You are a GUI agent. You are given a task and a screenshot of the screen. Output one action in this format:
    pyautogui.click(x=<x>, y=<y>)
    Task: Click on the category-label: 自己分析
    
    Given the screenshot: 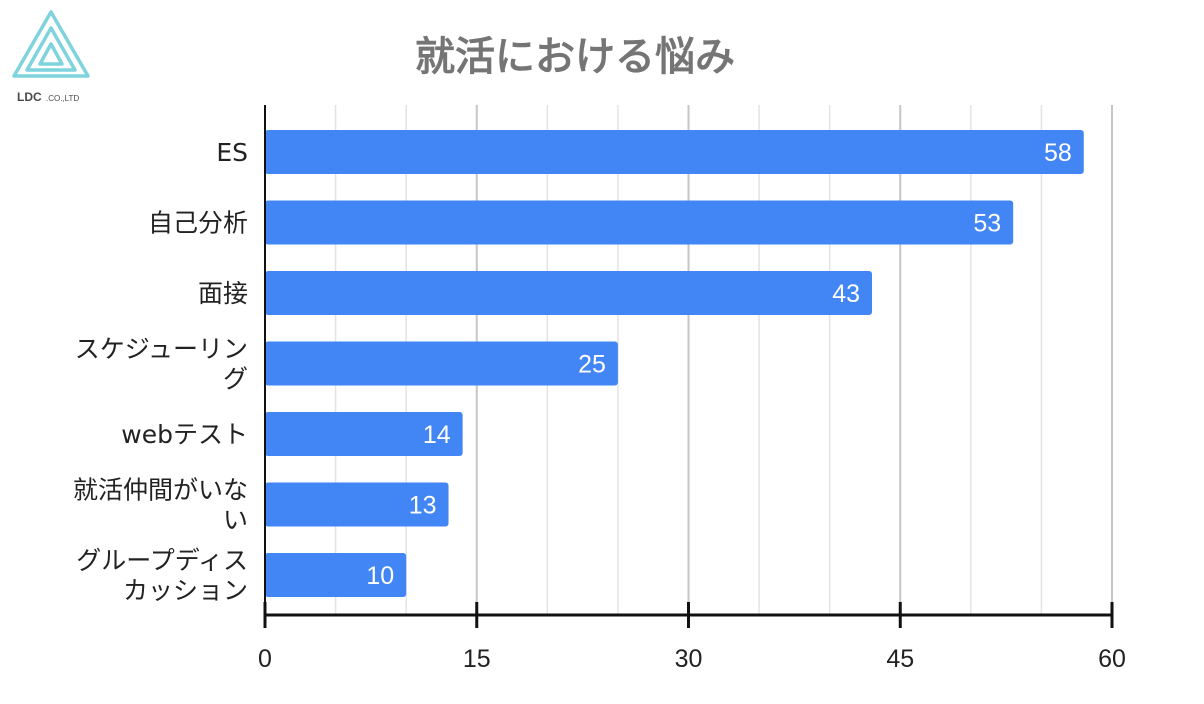 What is the action you would take?
    pyautogui.click(x=198, y=223)
    